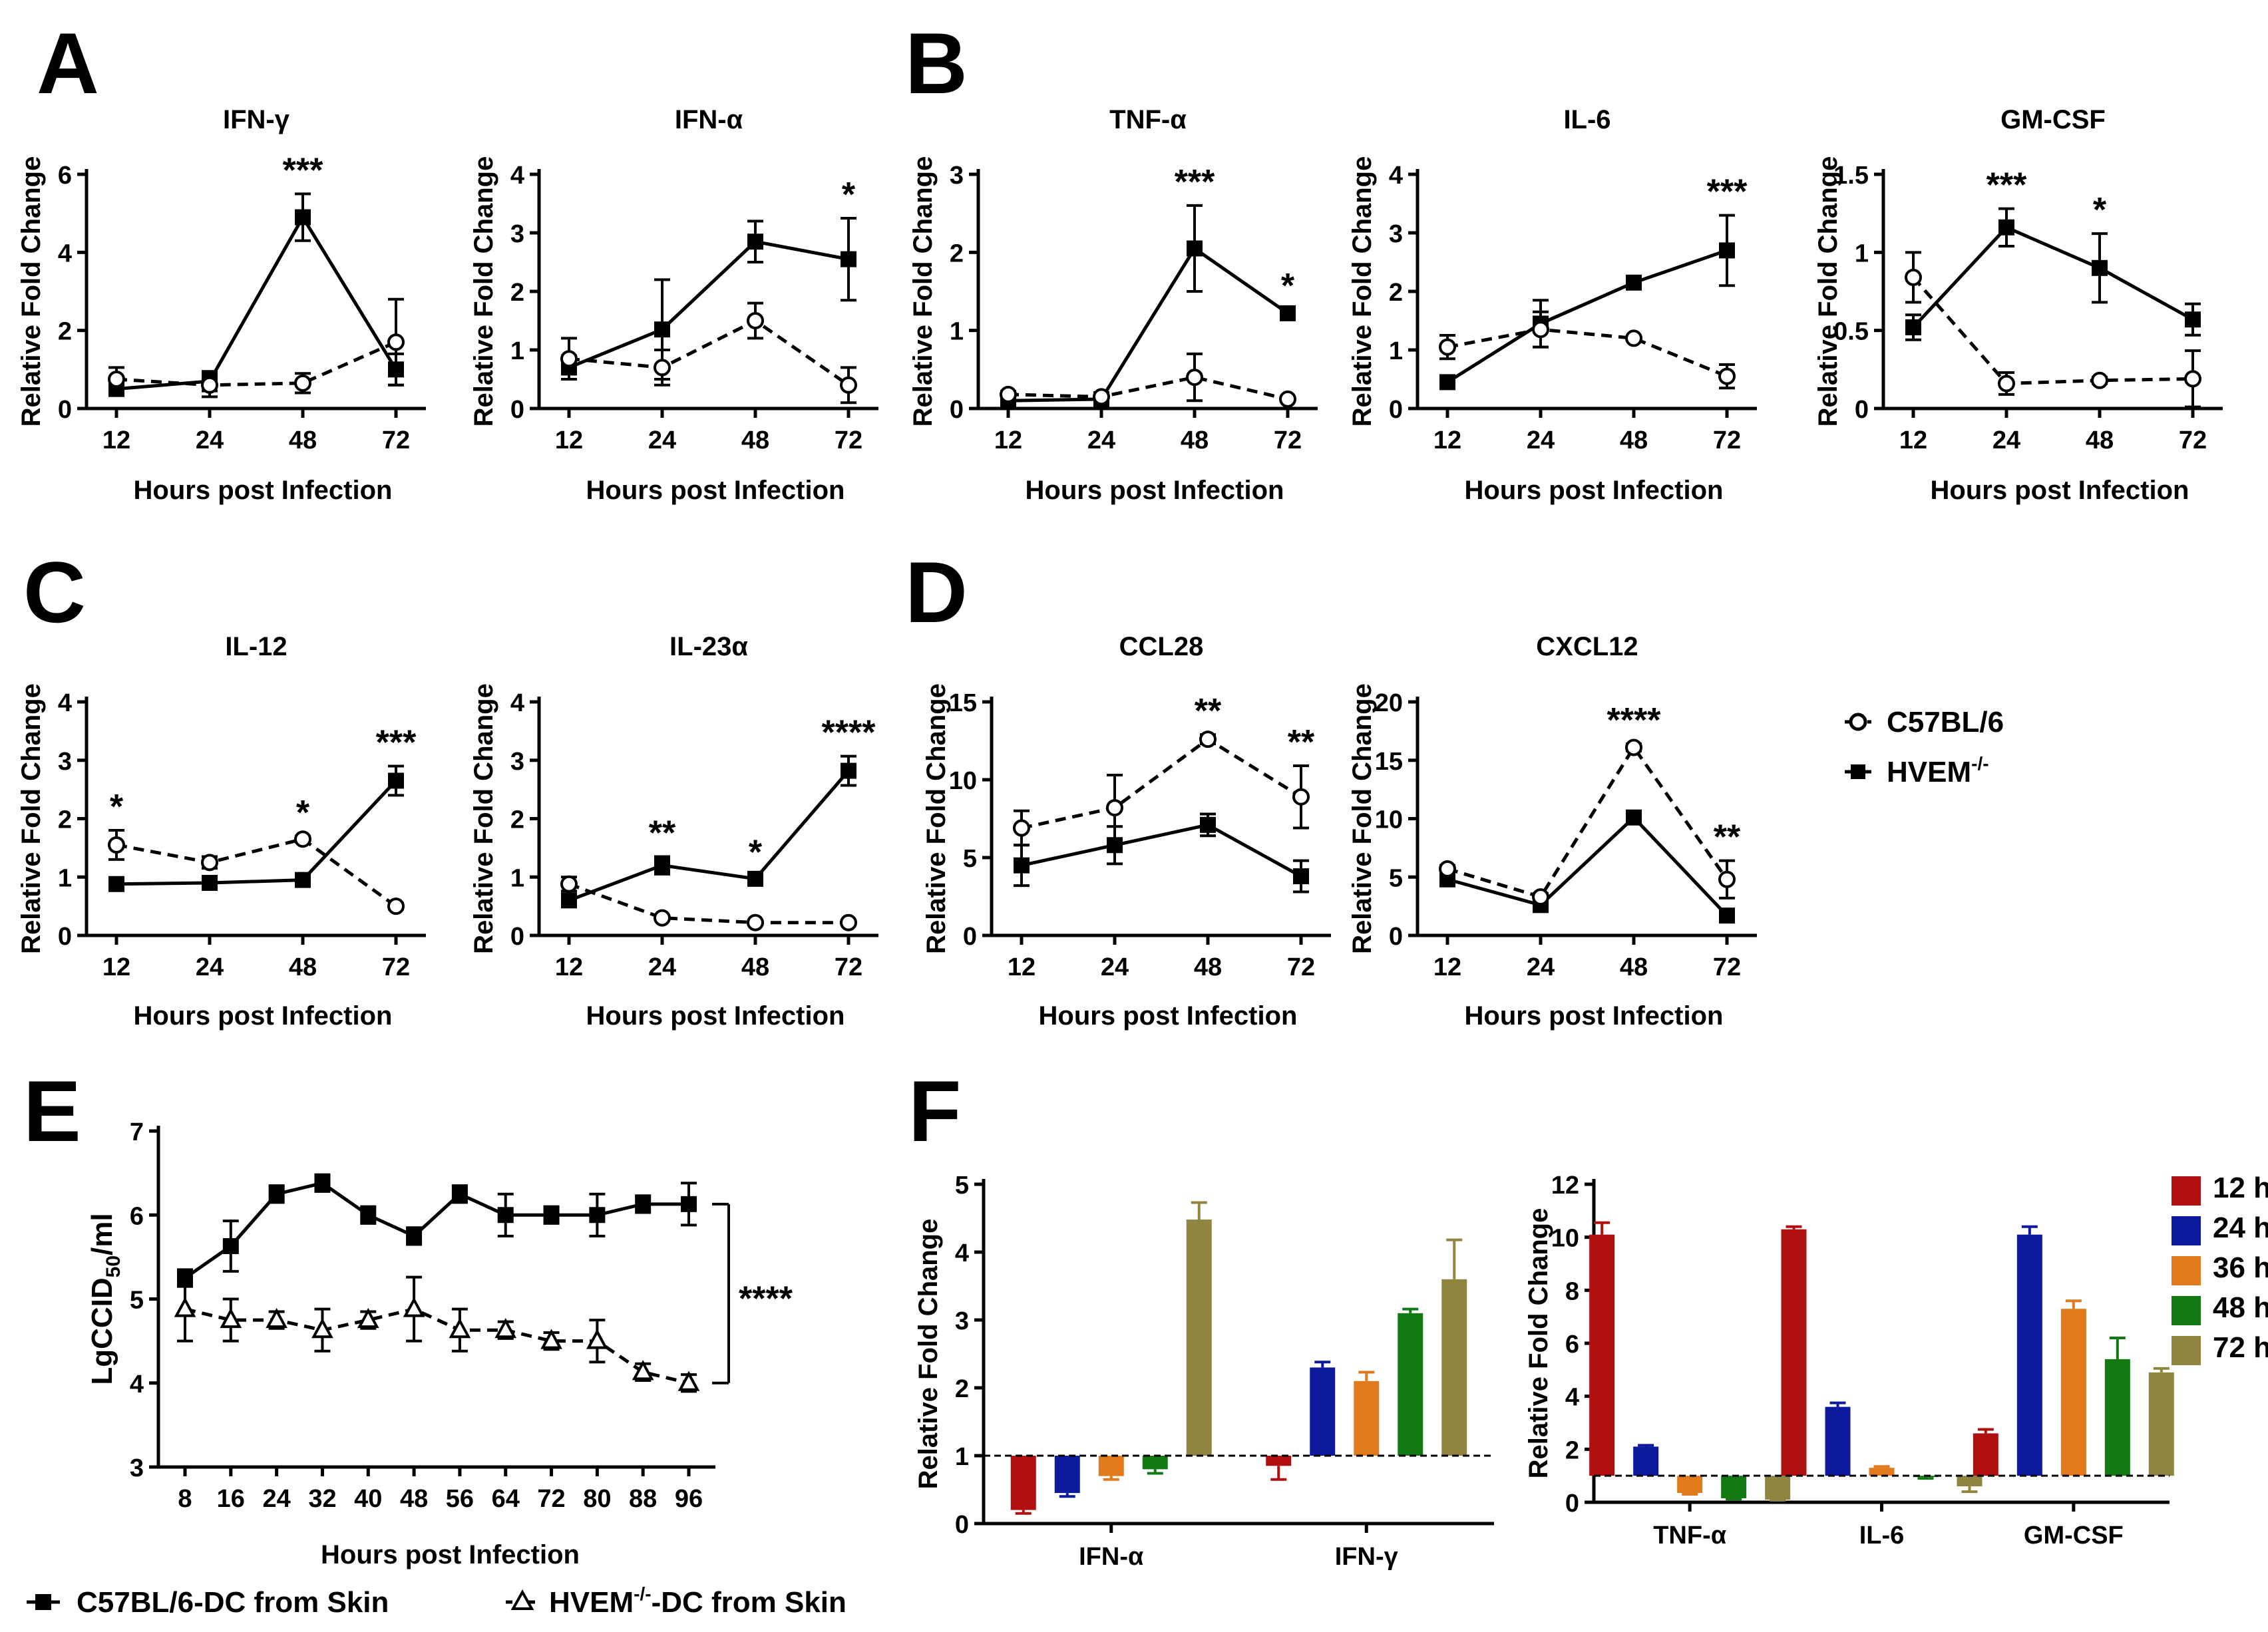 The width and height of the screenshot is (2268, 1632). Describe the element at coordinates (643, 1499) in the screenshot. I see `x-tick-label: 88` at that location.